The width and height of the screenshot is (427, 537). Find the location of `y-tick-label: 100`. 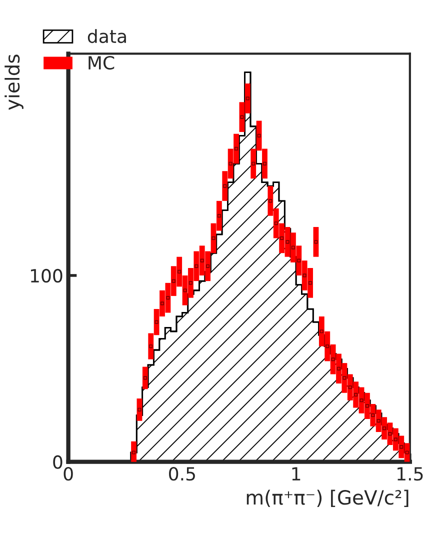

y-tick-label: 100 is located at coordinates (46, 275).